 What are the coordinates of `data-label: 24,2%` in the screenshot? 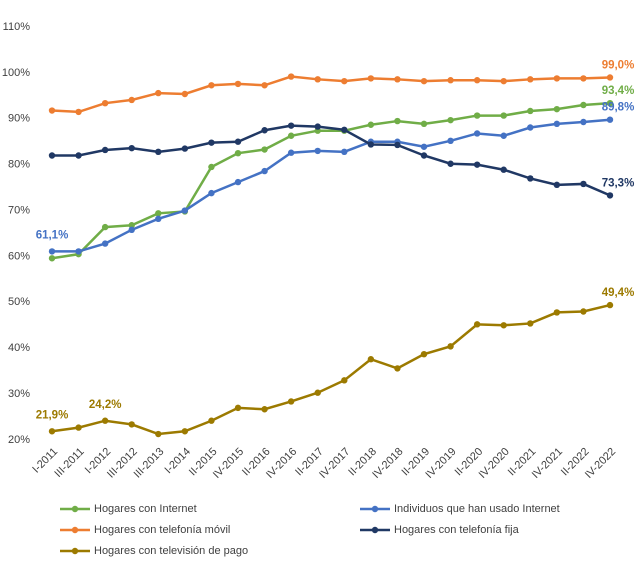 It's located at (105, 405).